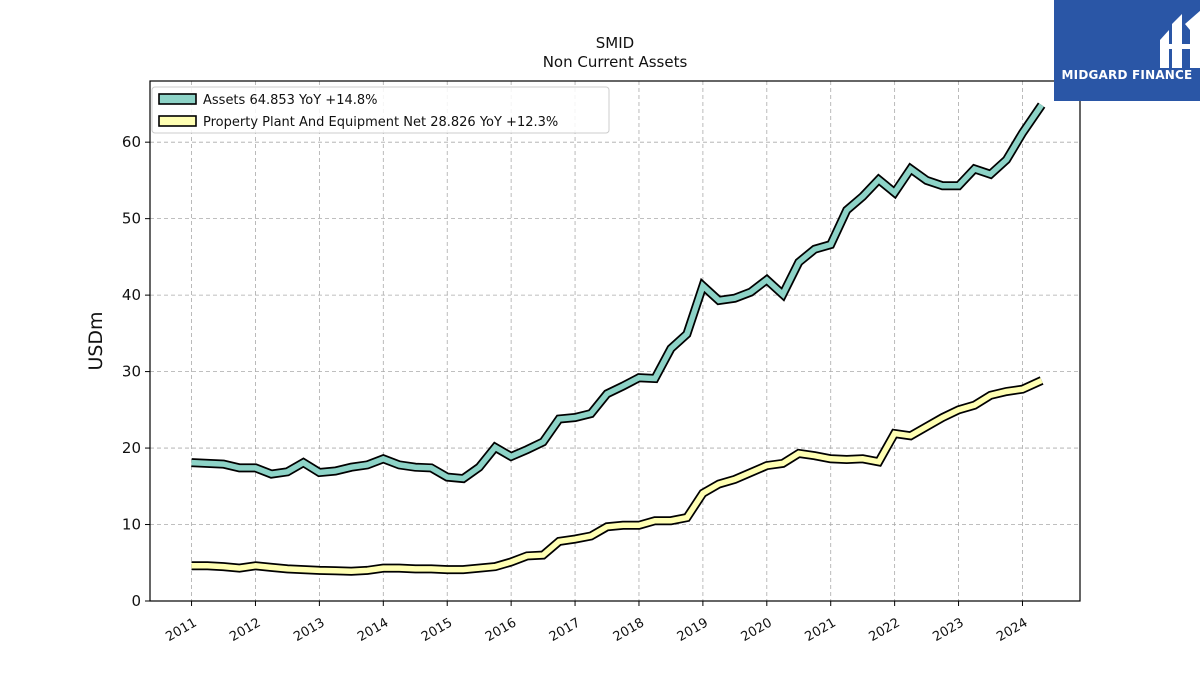 The image size is (1200, 675). Describe the element at coordinates (290, 100) in the screenshot. I see `legend-label-assets: Assets 64.853 YoY +14.8%` at that location.